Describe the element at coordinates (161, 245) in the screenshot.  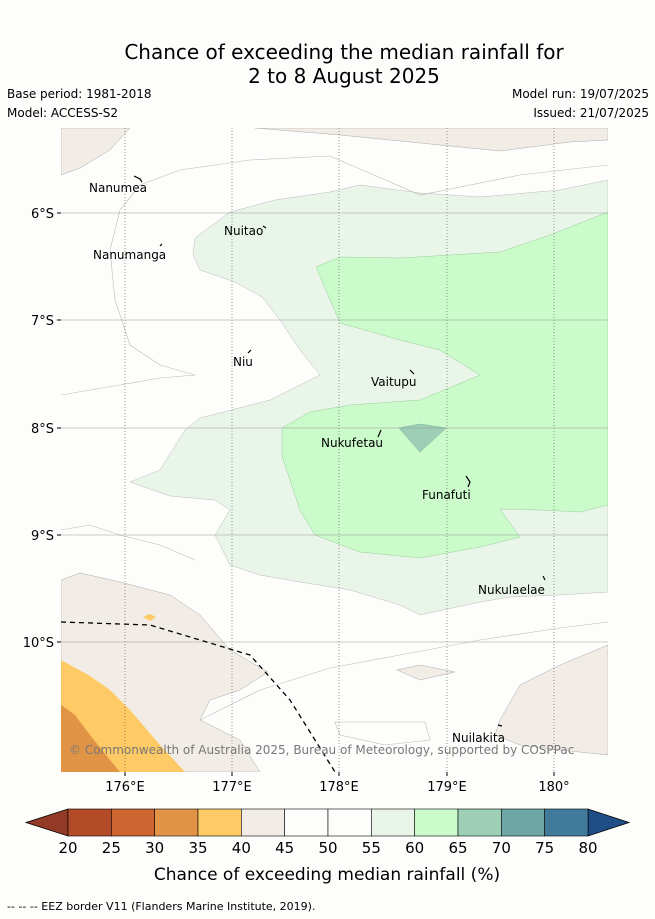
I see `island-nanumanga-shape` at that location.